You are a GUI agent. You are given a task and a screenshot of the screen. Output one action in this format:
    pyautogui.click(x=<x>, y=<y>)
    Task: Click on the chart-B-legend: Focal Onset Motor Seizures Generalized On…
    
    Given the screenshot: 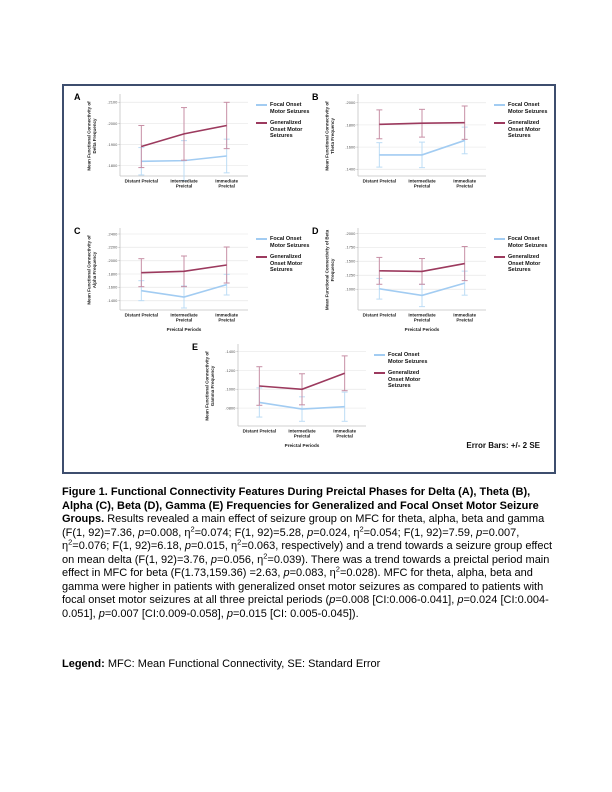 What is the action you would take?
    pyautogui.click(x=525, y=121)
    